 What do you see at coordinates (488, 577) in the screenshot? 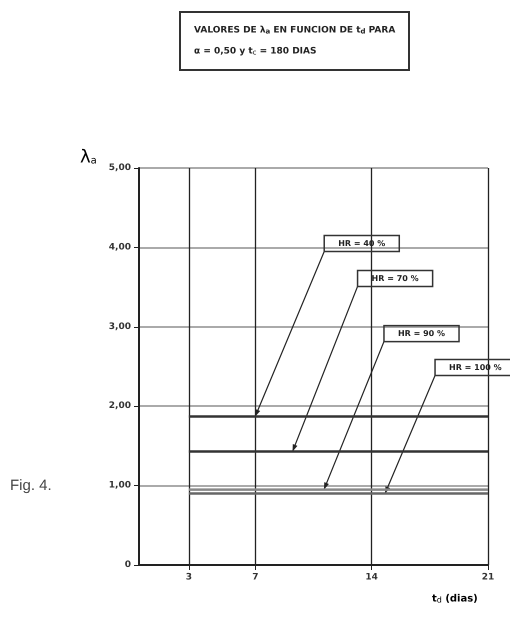
I see `x-tick-label: 21` at bounding box center [488, 577].